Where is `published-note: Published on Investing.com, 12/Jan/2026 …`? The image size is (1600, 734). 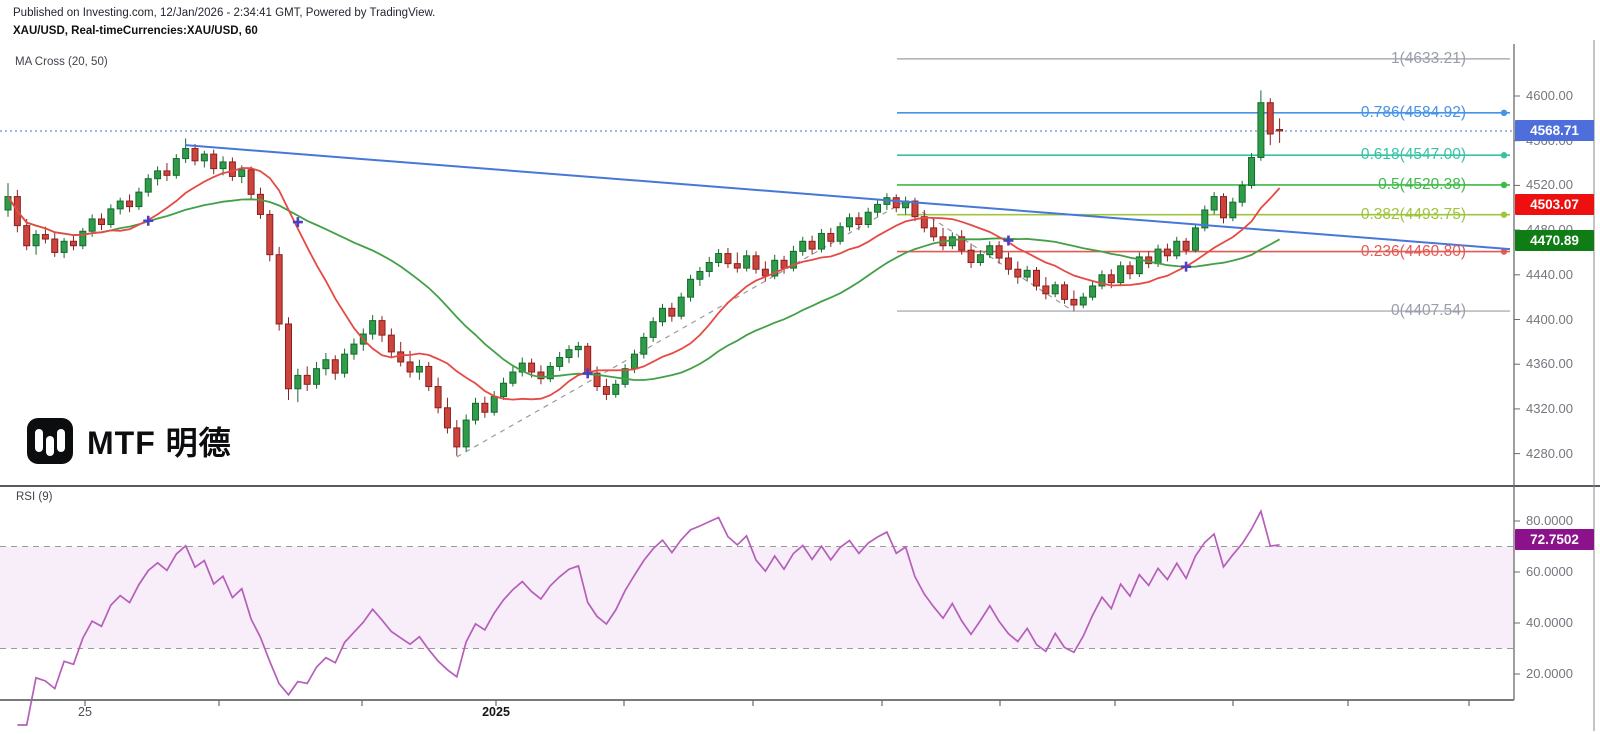 published-note: Published on Investing.com, 12/Jan/2026 … is located at coordinates (224, 13).